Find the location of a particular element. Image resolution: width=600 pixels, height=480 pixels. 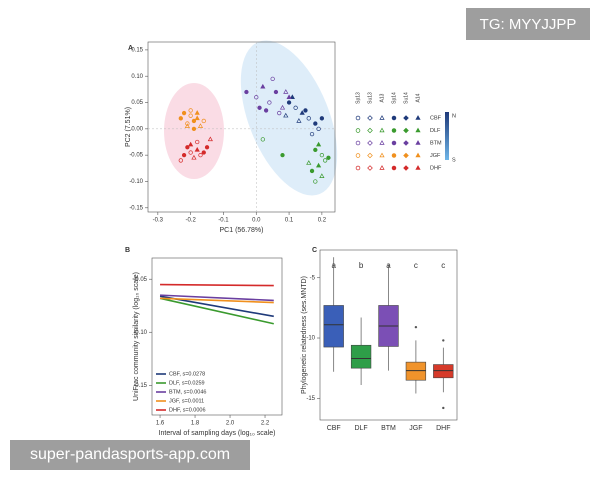

y-tick-label: -10 is located at coordinates (310, 339).